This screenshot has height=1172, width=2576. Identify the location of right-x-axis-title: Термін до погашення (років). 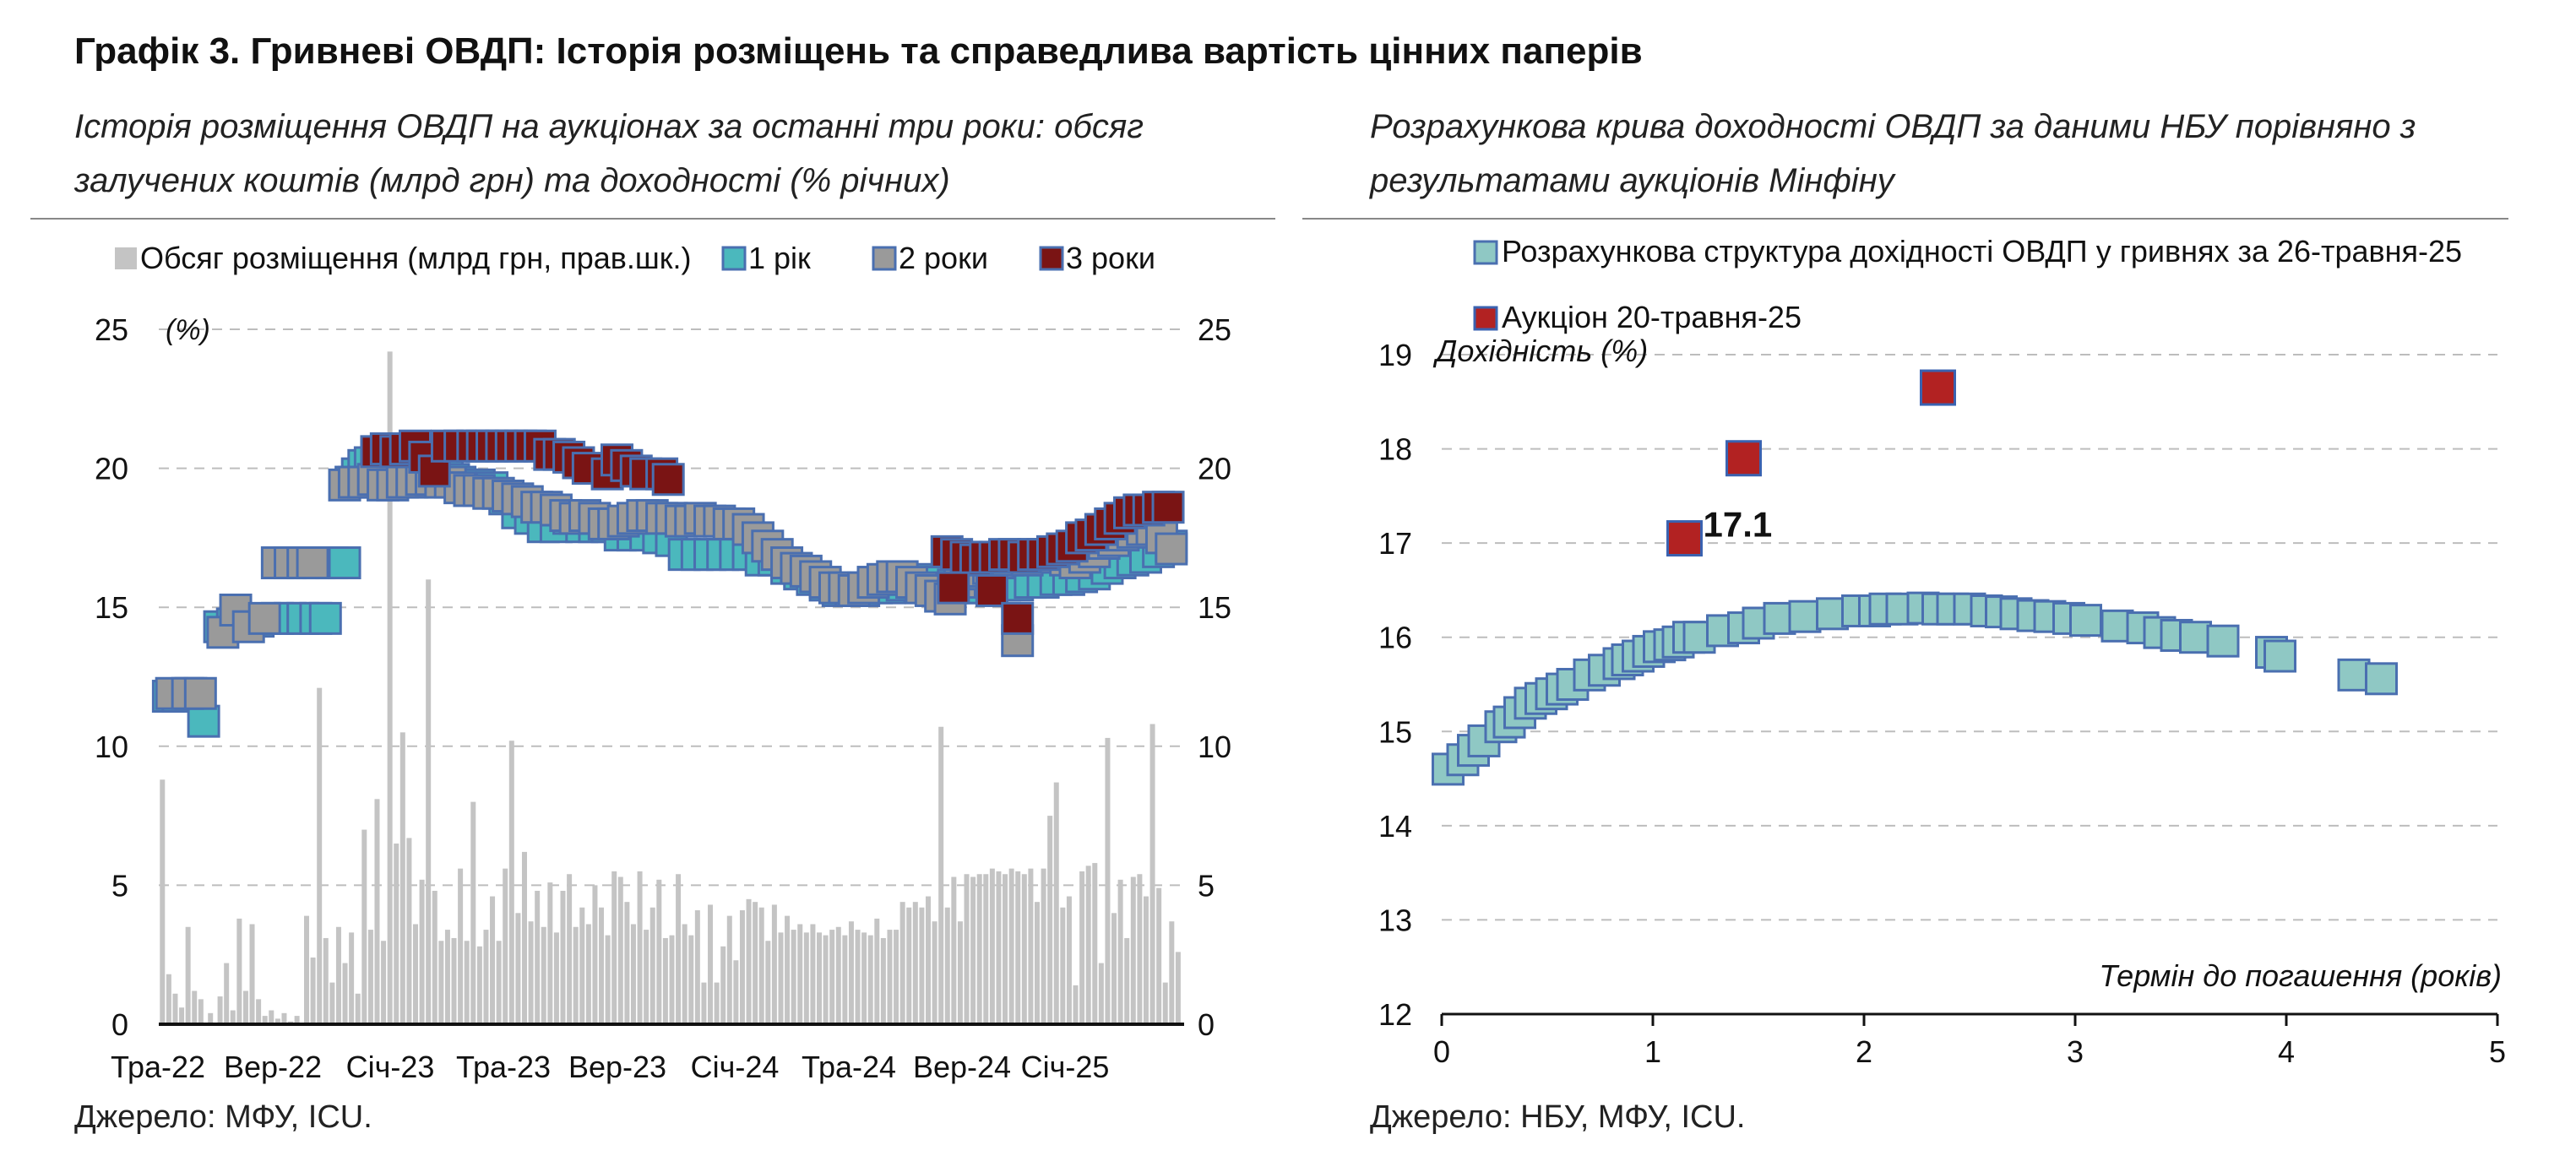
(2300, 976).